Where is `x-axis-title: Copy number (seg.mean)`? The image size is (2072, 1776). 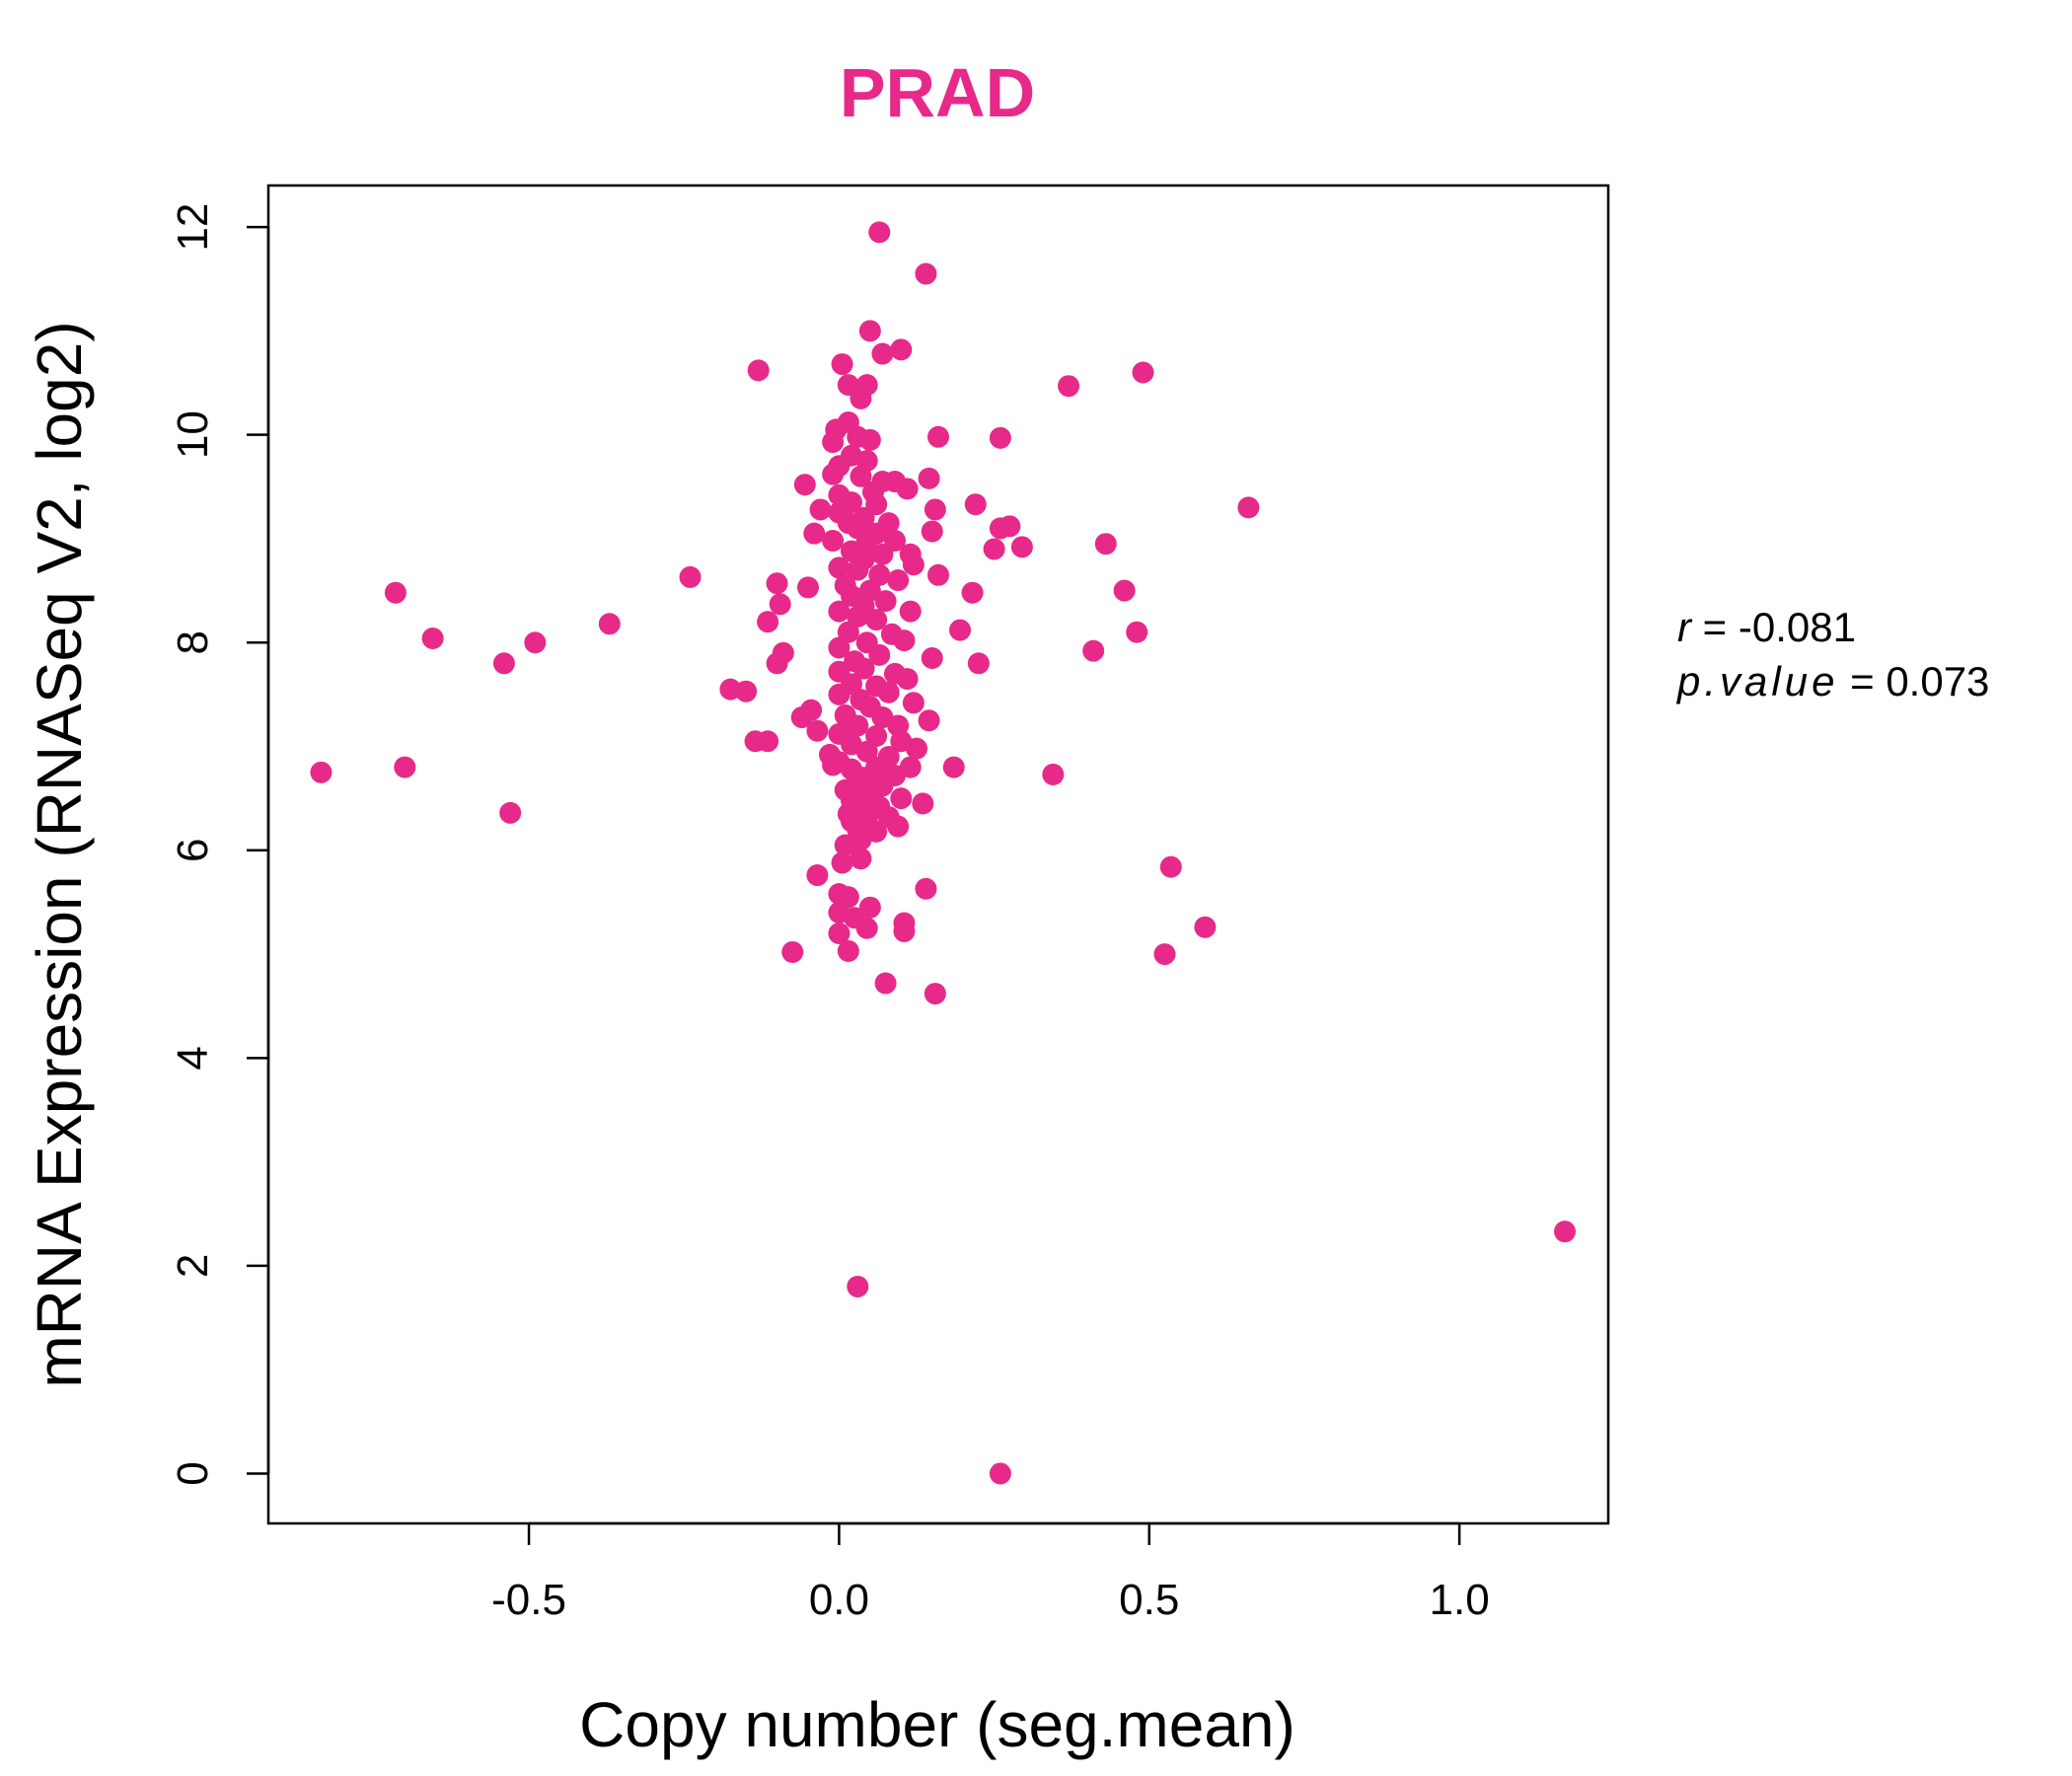 x-axis-title: Copy number (seg.mean) is located at coordinates (937, 1725).